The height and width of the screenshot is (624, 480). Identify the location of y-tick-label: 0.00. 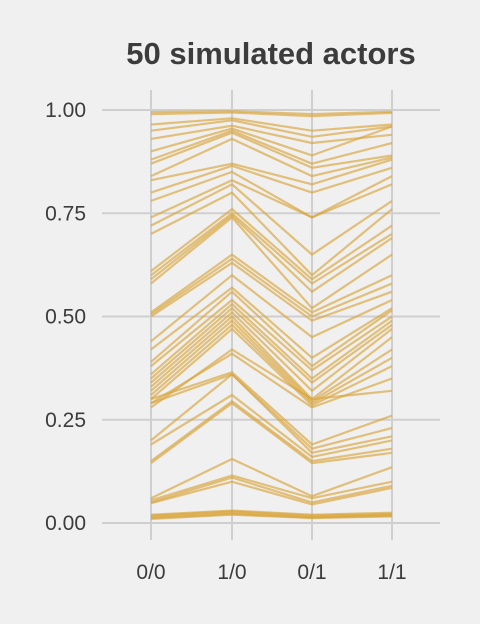
(65, 523).